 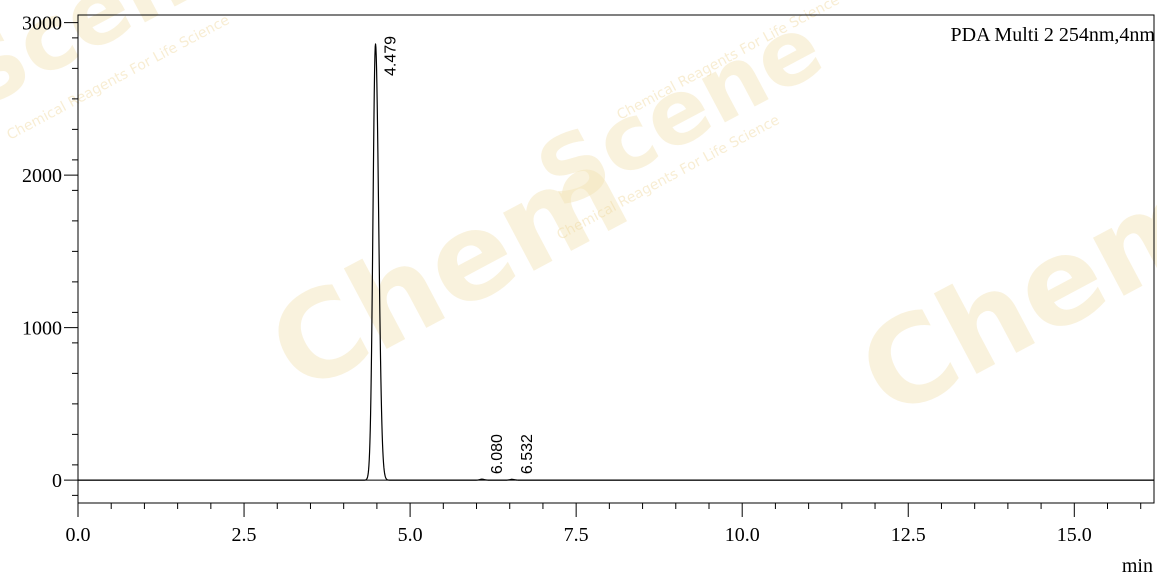 I want to click on x-tick-label: 15.0, so click(x=1074, y=535).